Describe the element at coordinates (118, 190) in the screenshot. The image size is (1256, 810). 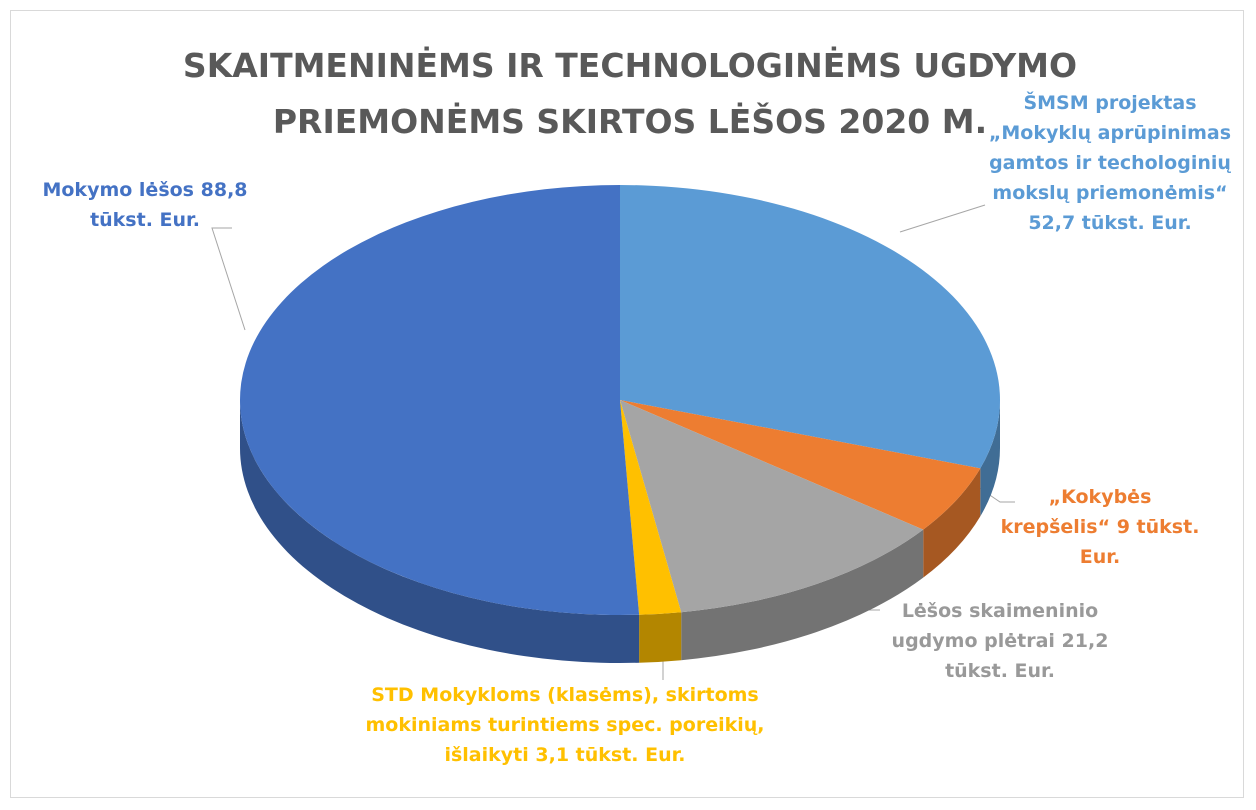
I see `label-text: Mokymo lėšos` at that location.